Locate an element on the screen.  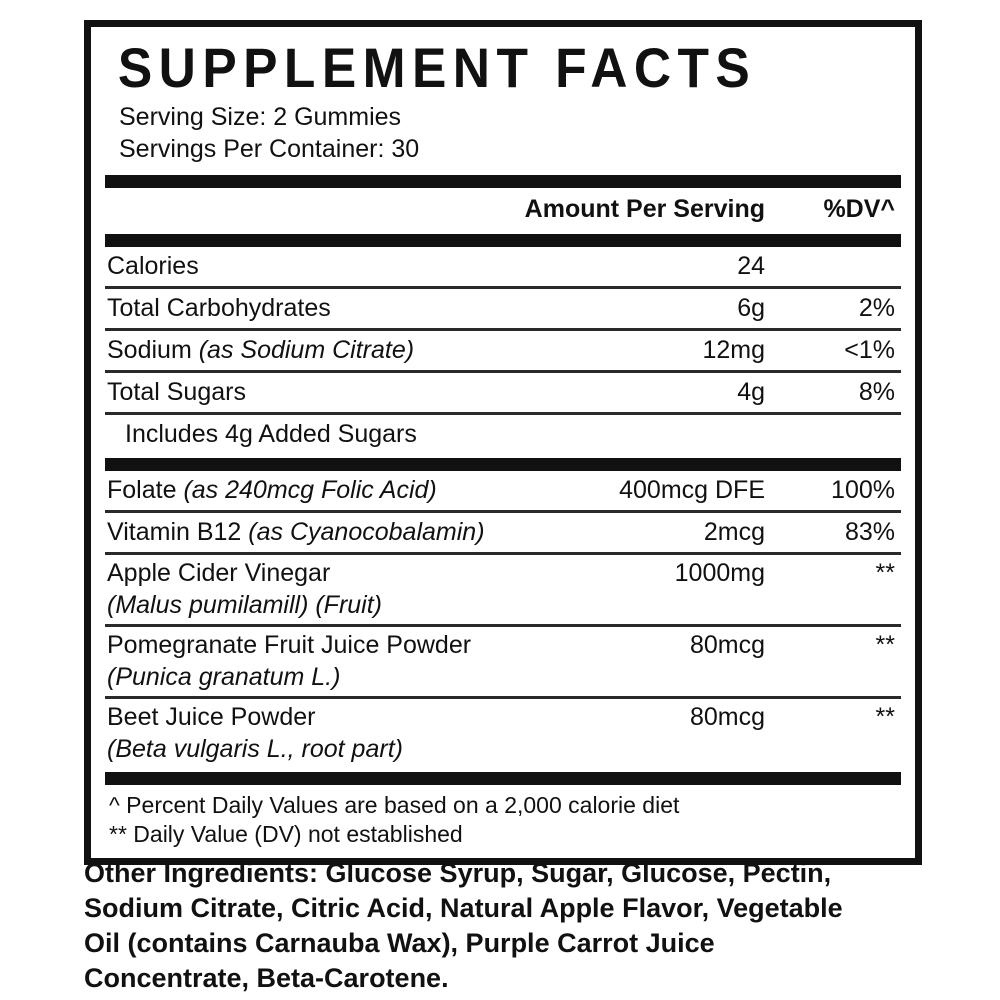
servings-per-container: Servings Per Container: 30 is located at coordinates (269, 148).